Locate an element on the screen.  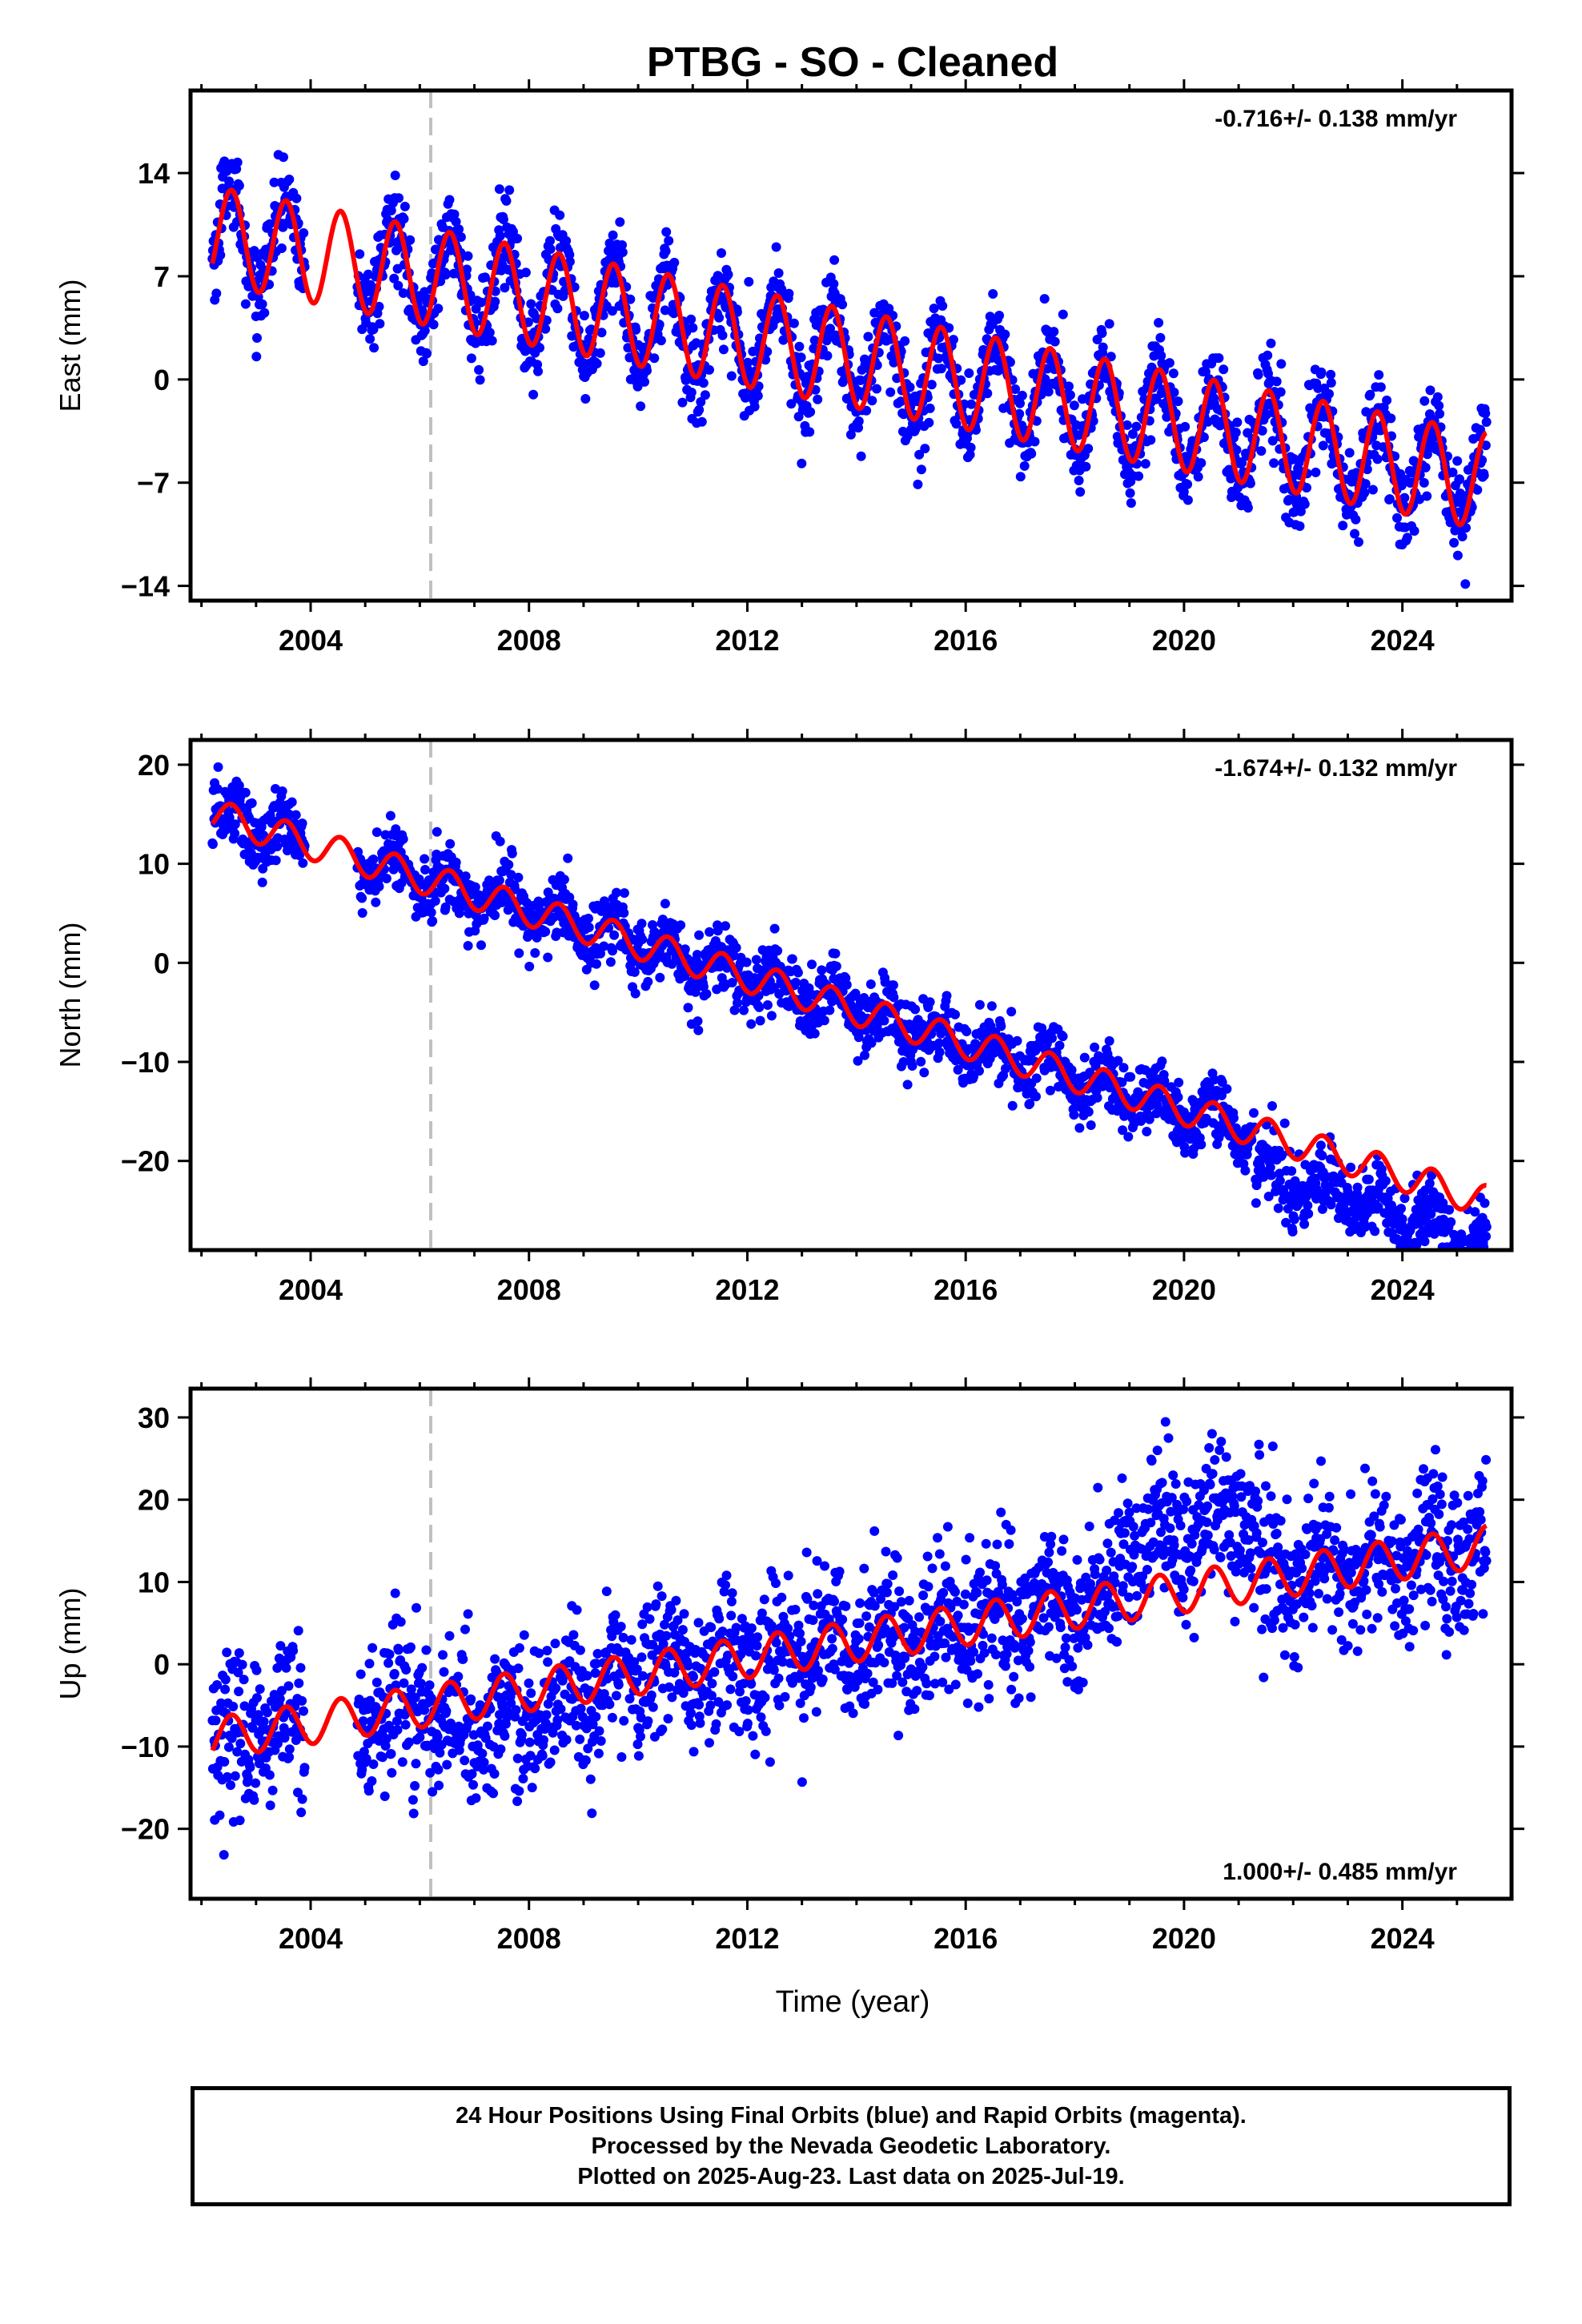
y-tick-label: 14 is located at coordinates (154, 173).